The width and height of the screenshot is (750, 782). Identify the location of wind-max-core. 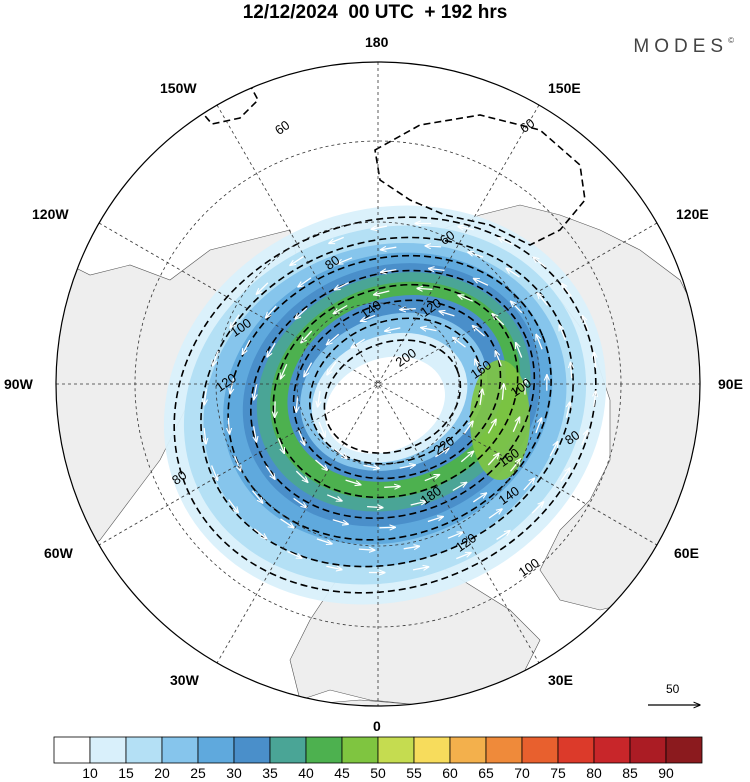
(500, 420).